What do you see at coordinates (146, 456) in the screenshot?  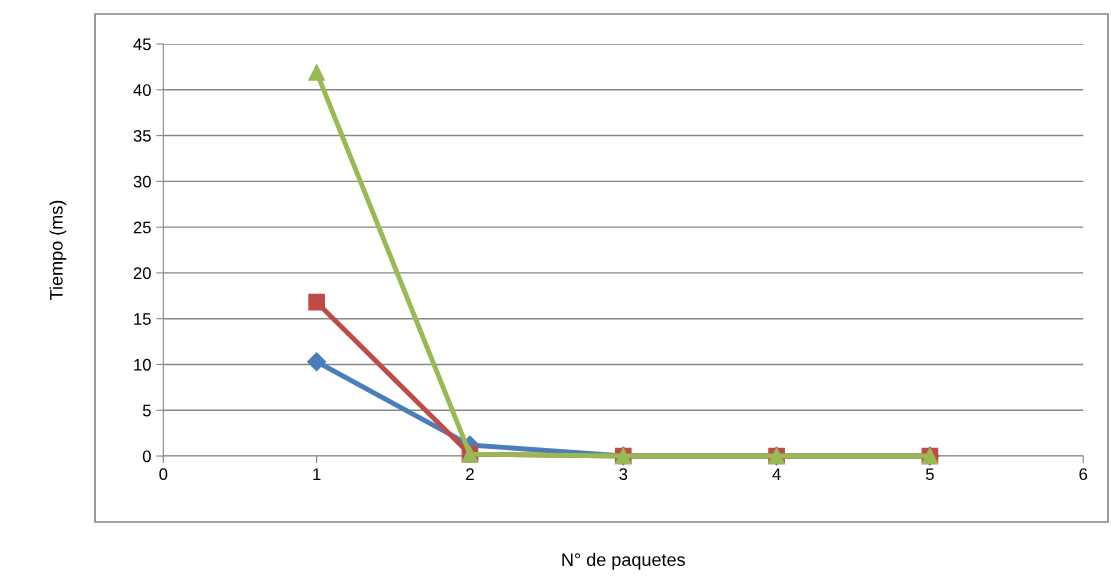 I see `y-tick-label: 0` at bounding box center [146, 456].